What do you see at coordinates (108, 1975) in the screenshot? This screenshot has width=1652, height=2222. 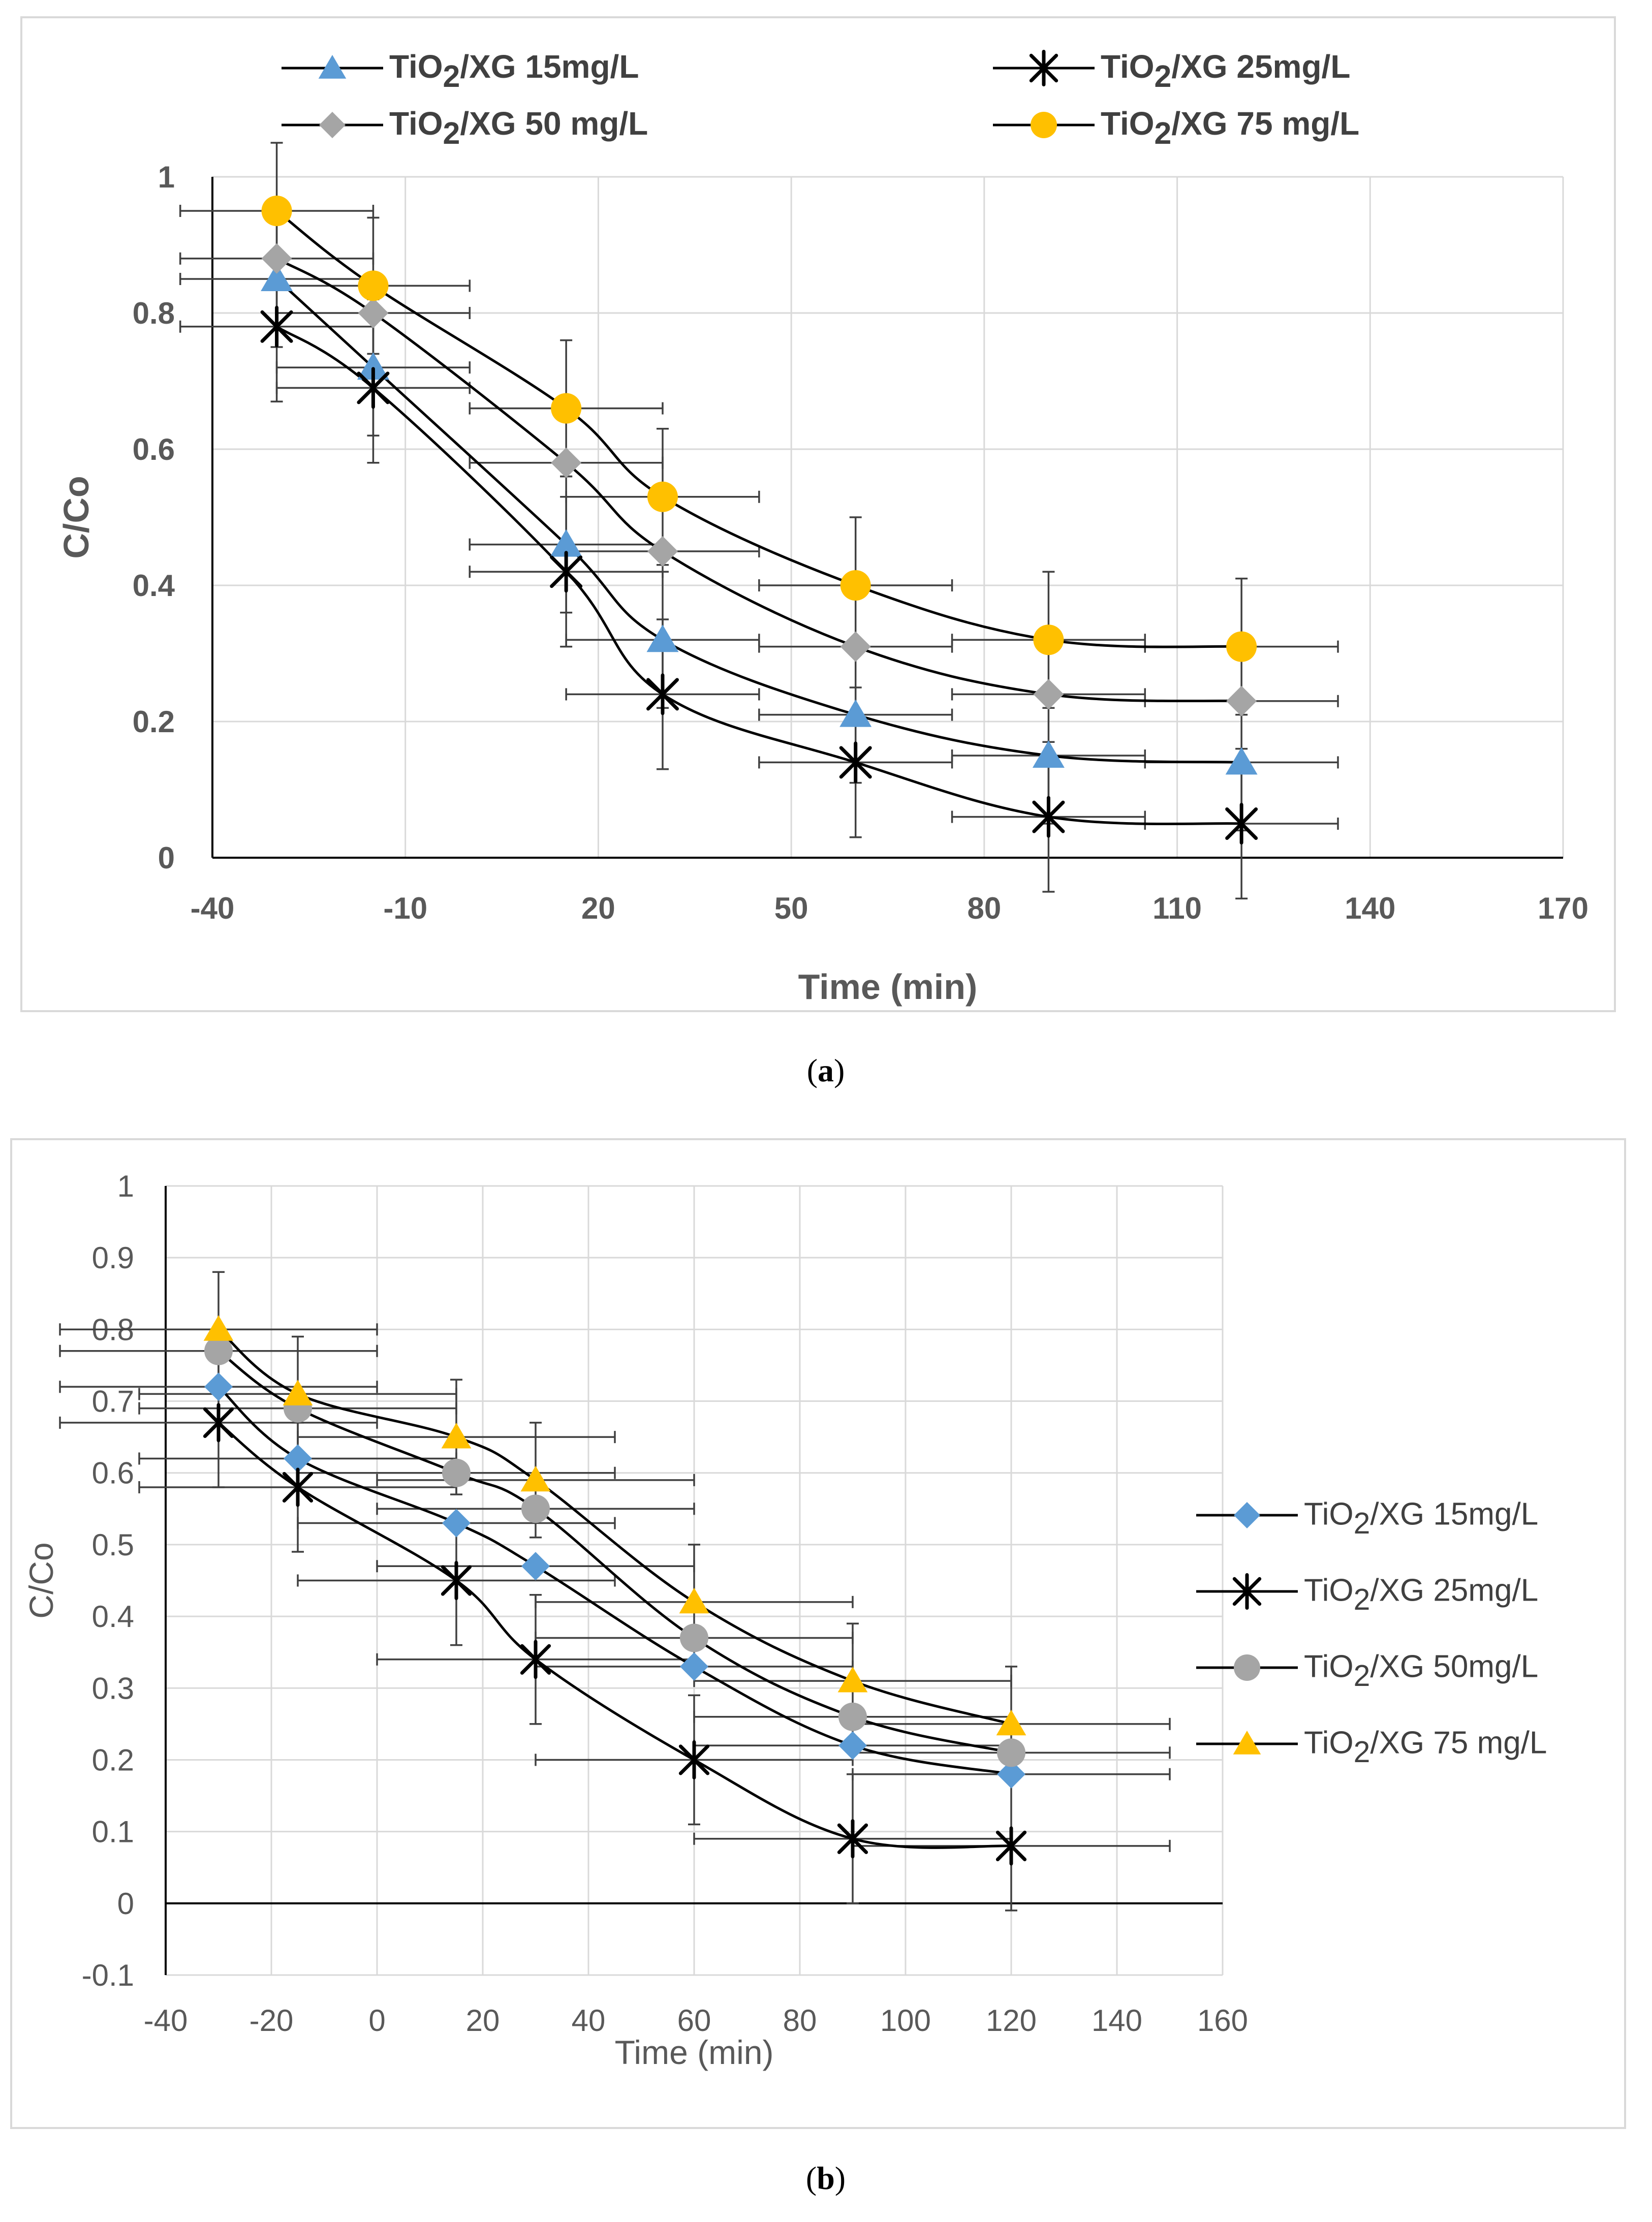 I see `y-tick-label: -0.1` at bounding box center [108, 1975].